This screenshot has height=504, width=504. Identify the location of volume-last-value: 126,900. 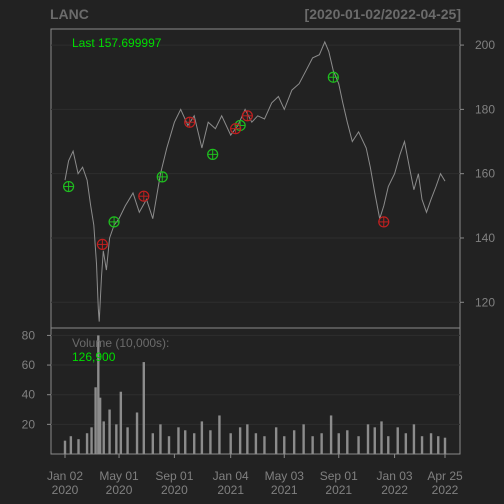
(94, 357).